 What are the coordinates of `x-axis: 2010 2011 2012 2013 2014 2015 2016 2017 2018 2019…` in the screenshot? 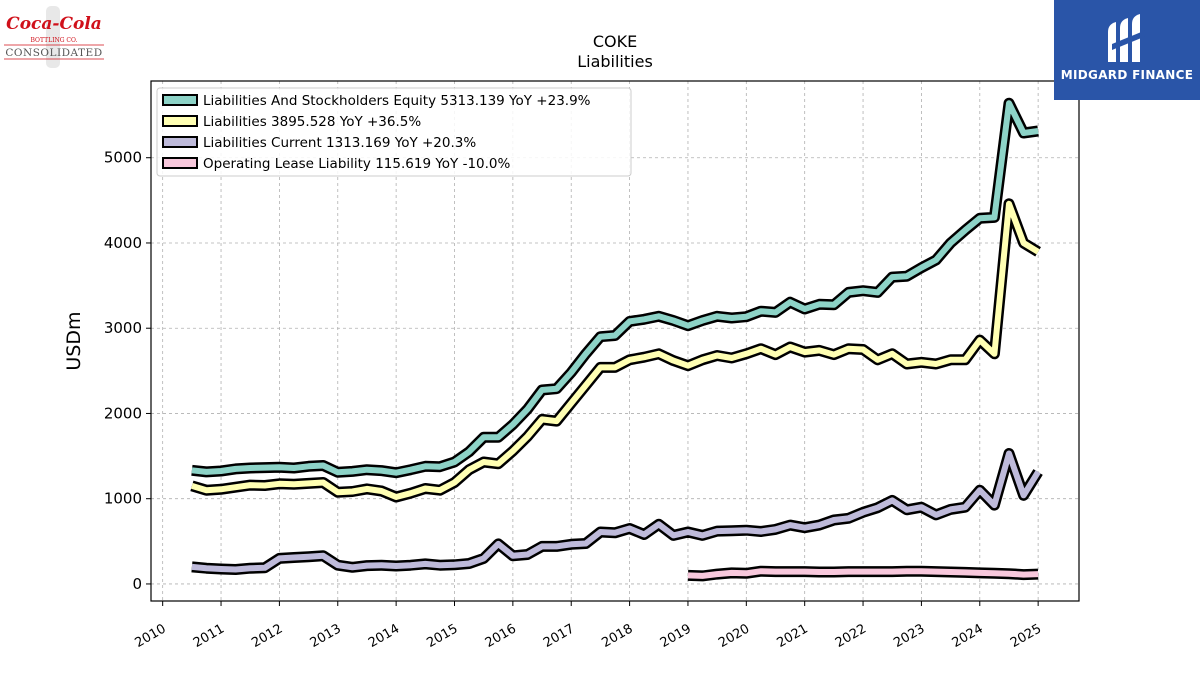 It's located at (588, 626).